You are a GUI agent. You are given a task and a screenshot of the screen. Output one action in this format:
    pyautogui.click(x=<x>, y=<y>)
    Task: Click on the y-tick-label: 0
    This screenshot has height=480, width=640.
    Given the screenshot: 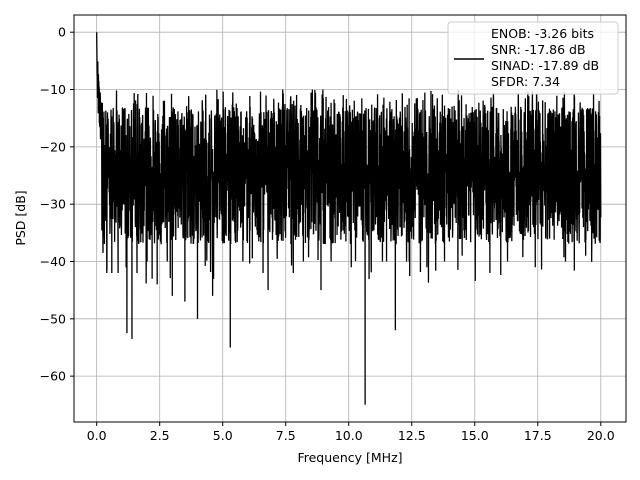 What is the action you would take?
    pyautogui.click(x=62, y=32)
    